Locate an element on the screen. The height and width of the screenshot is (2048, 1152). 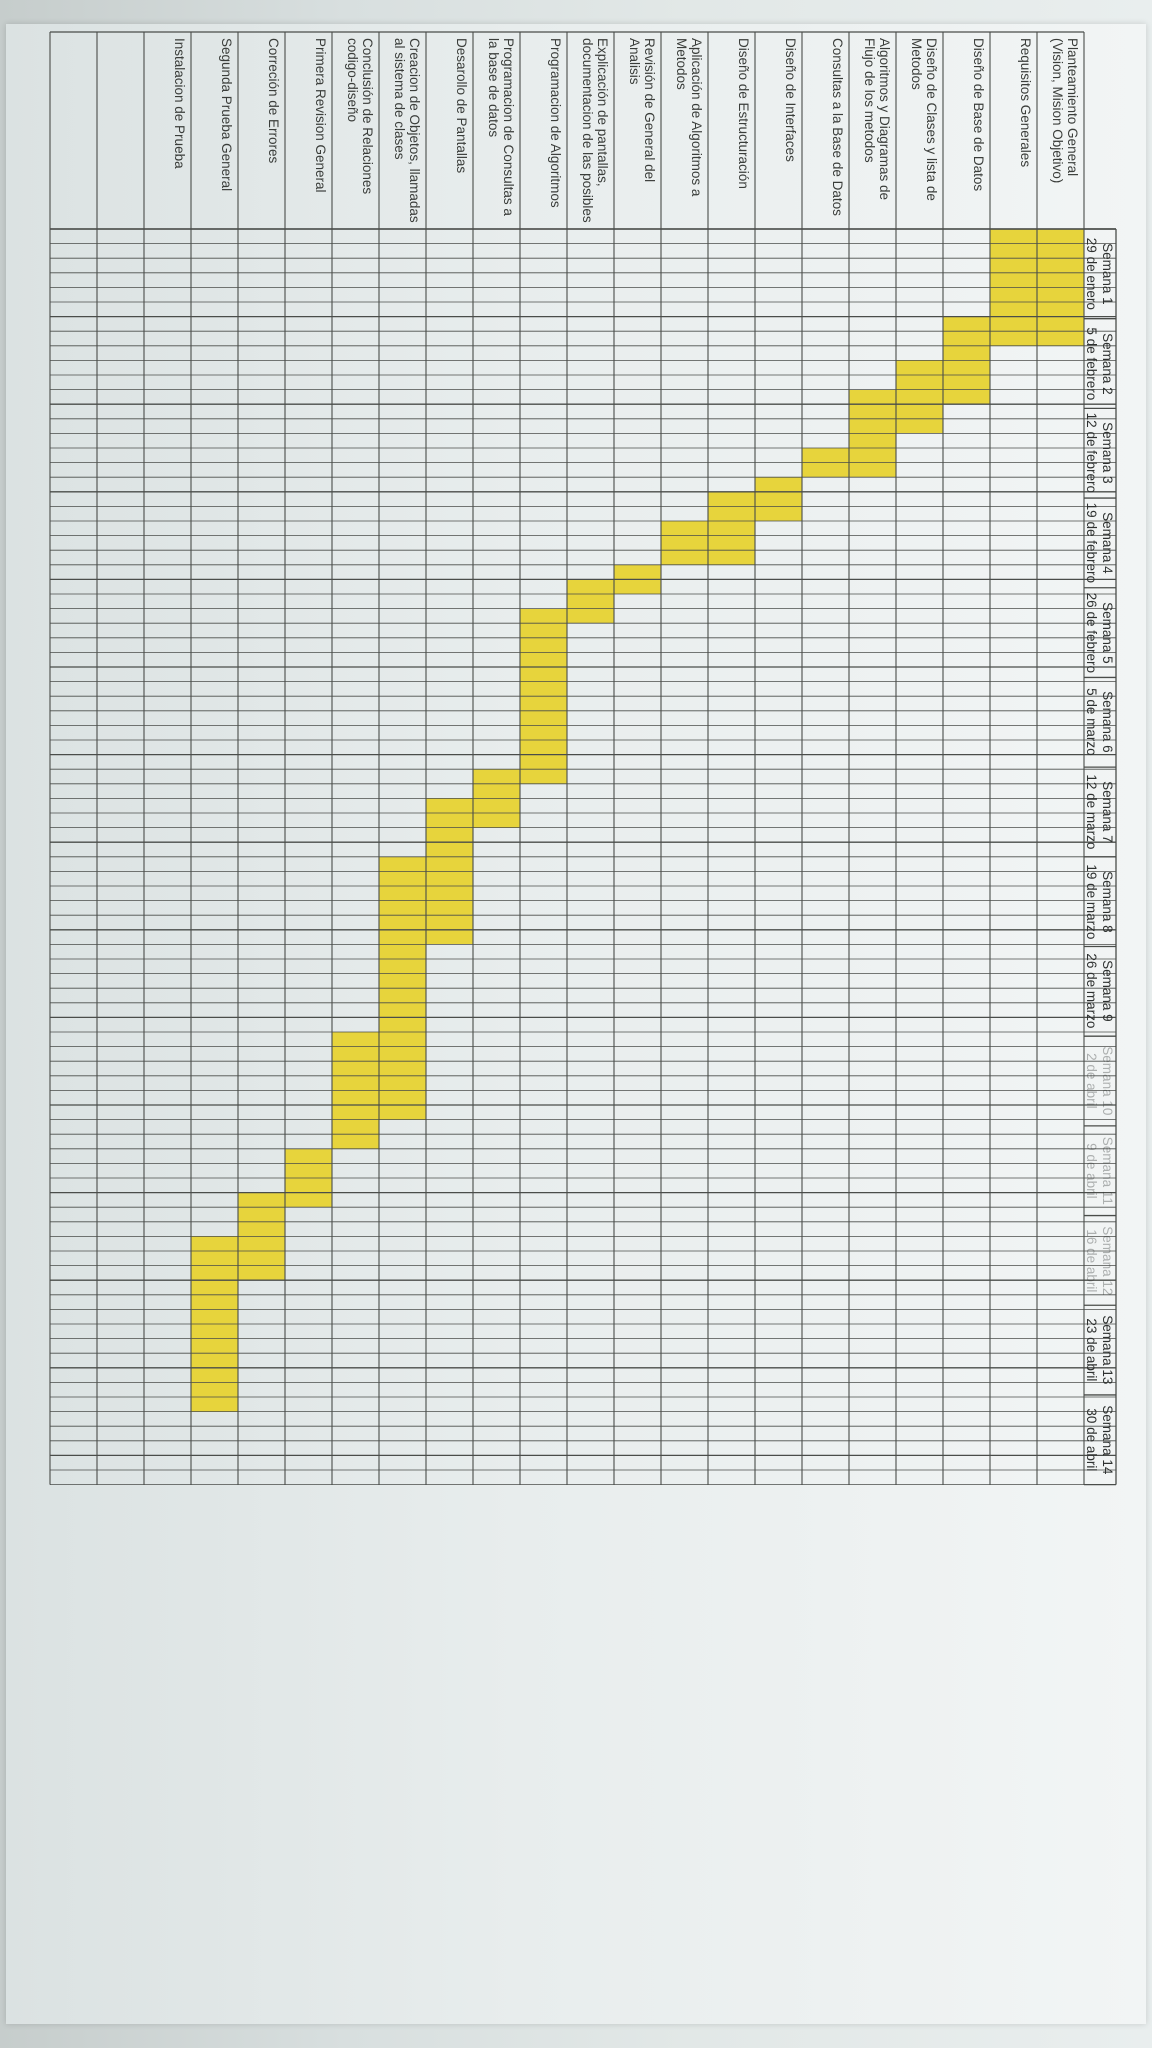
week-date: 29 de enero is located at coordinates (1091, 273).